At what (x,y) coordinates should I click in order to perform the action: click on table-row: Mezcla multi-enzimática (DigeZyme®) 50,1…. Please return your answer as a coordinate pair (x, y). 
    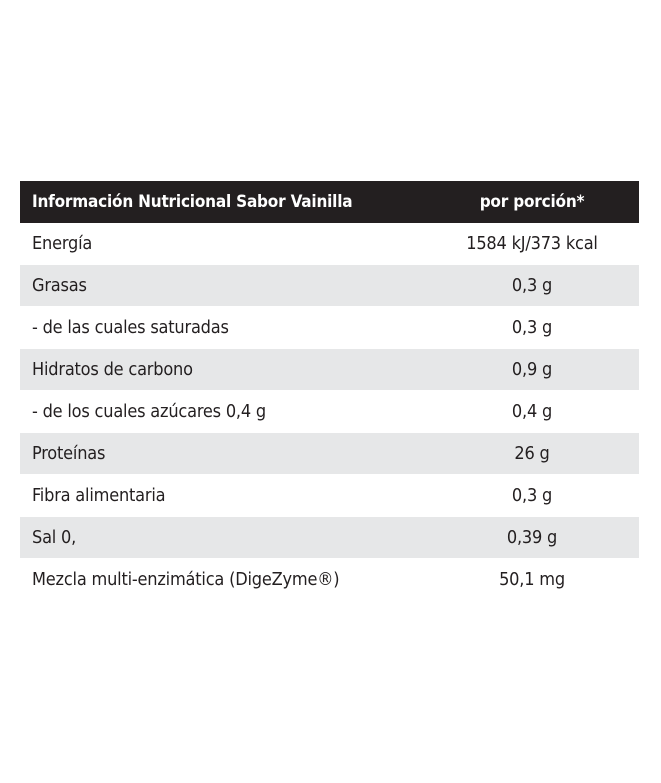
    Looking at the image, I should click on (329, 580).